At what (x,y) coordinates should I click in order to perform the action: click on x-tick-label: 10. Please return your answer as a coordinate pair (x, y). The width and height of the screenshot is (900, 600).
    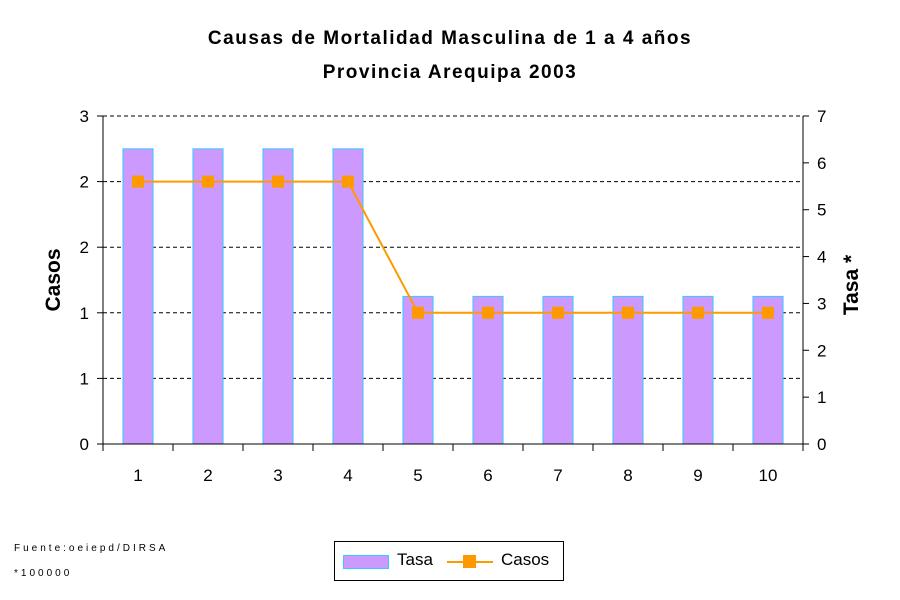
    Looking at the image, I should click on (768, 475).